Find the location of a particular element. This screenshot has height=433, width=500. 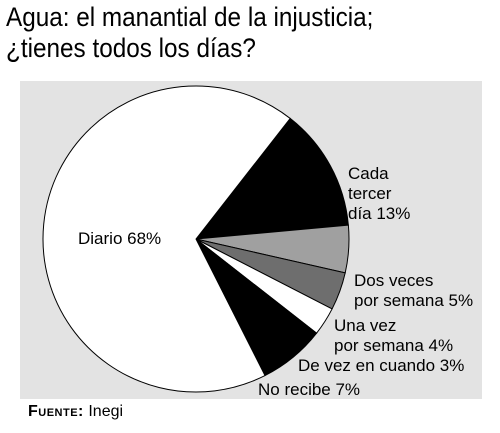

label-cada-line-3: día 13% is located at coordinates (379, 213).